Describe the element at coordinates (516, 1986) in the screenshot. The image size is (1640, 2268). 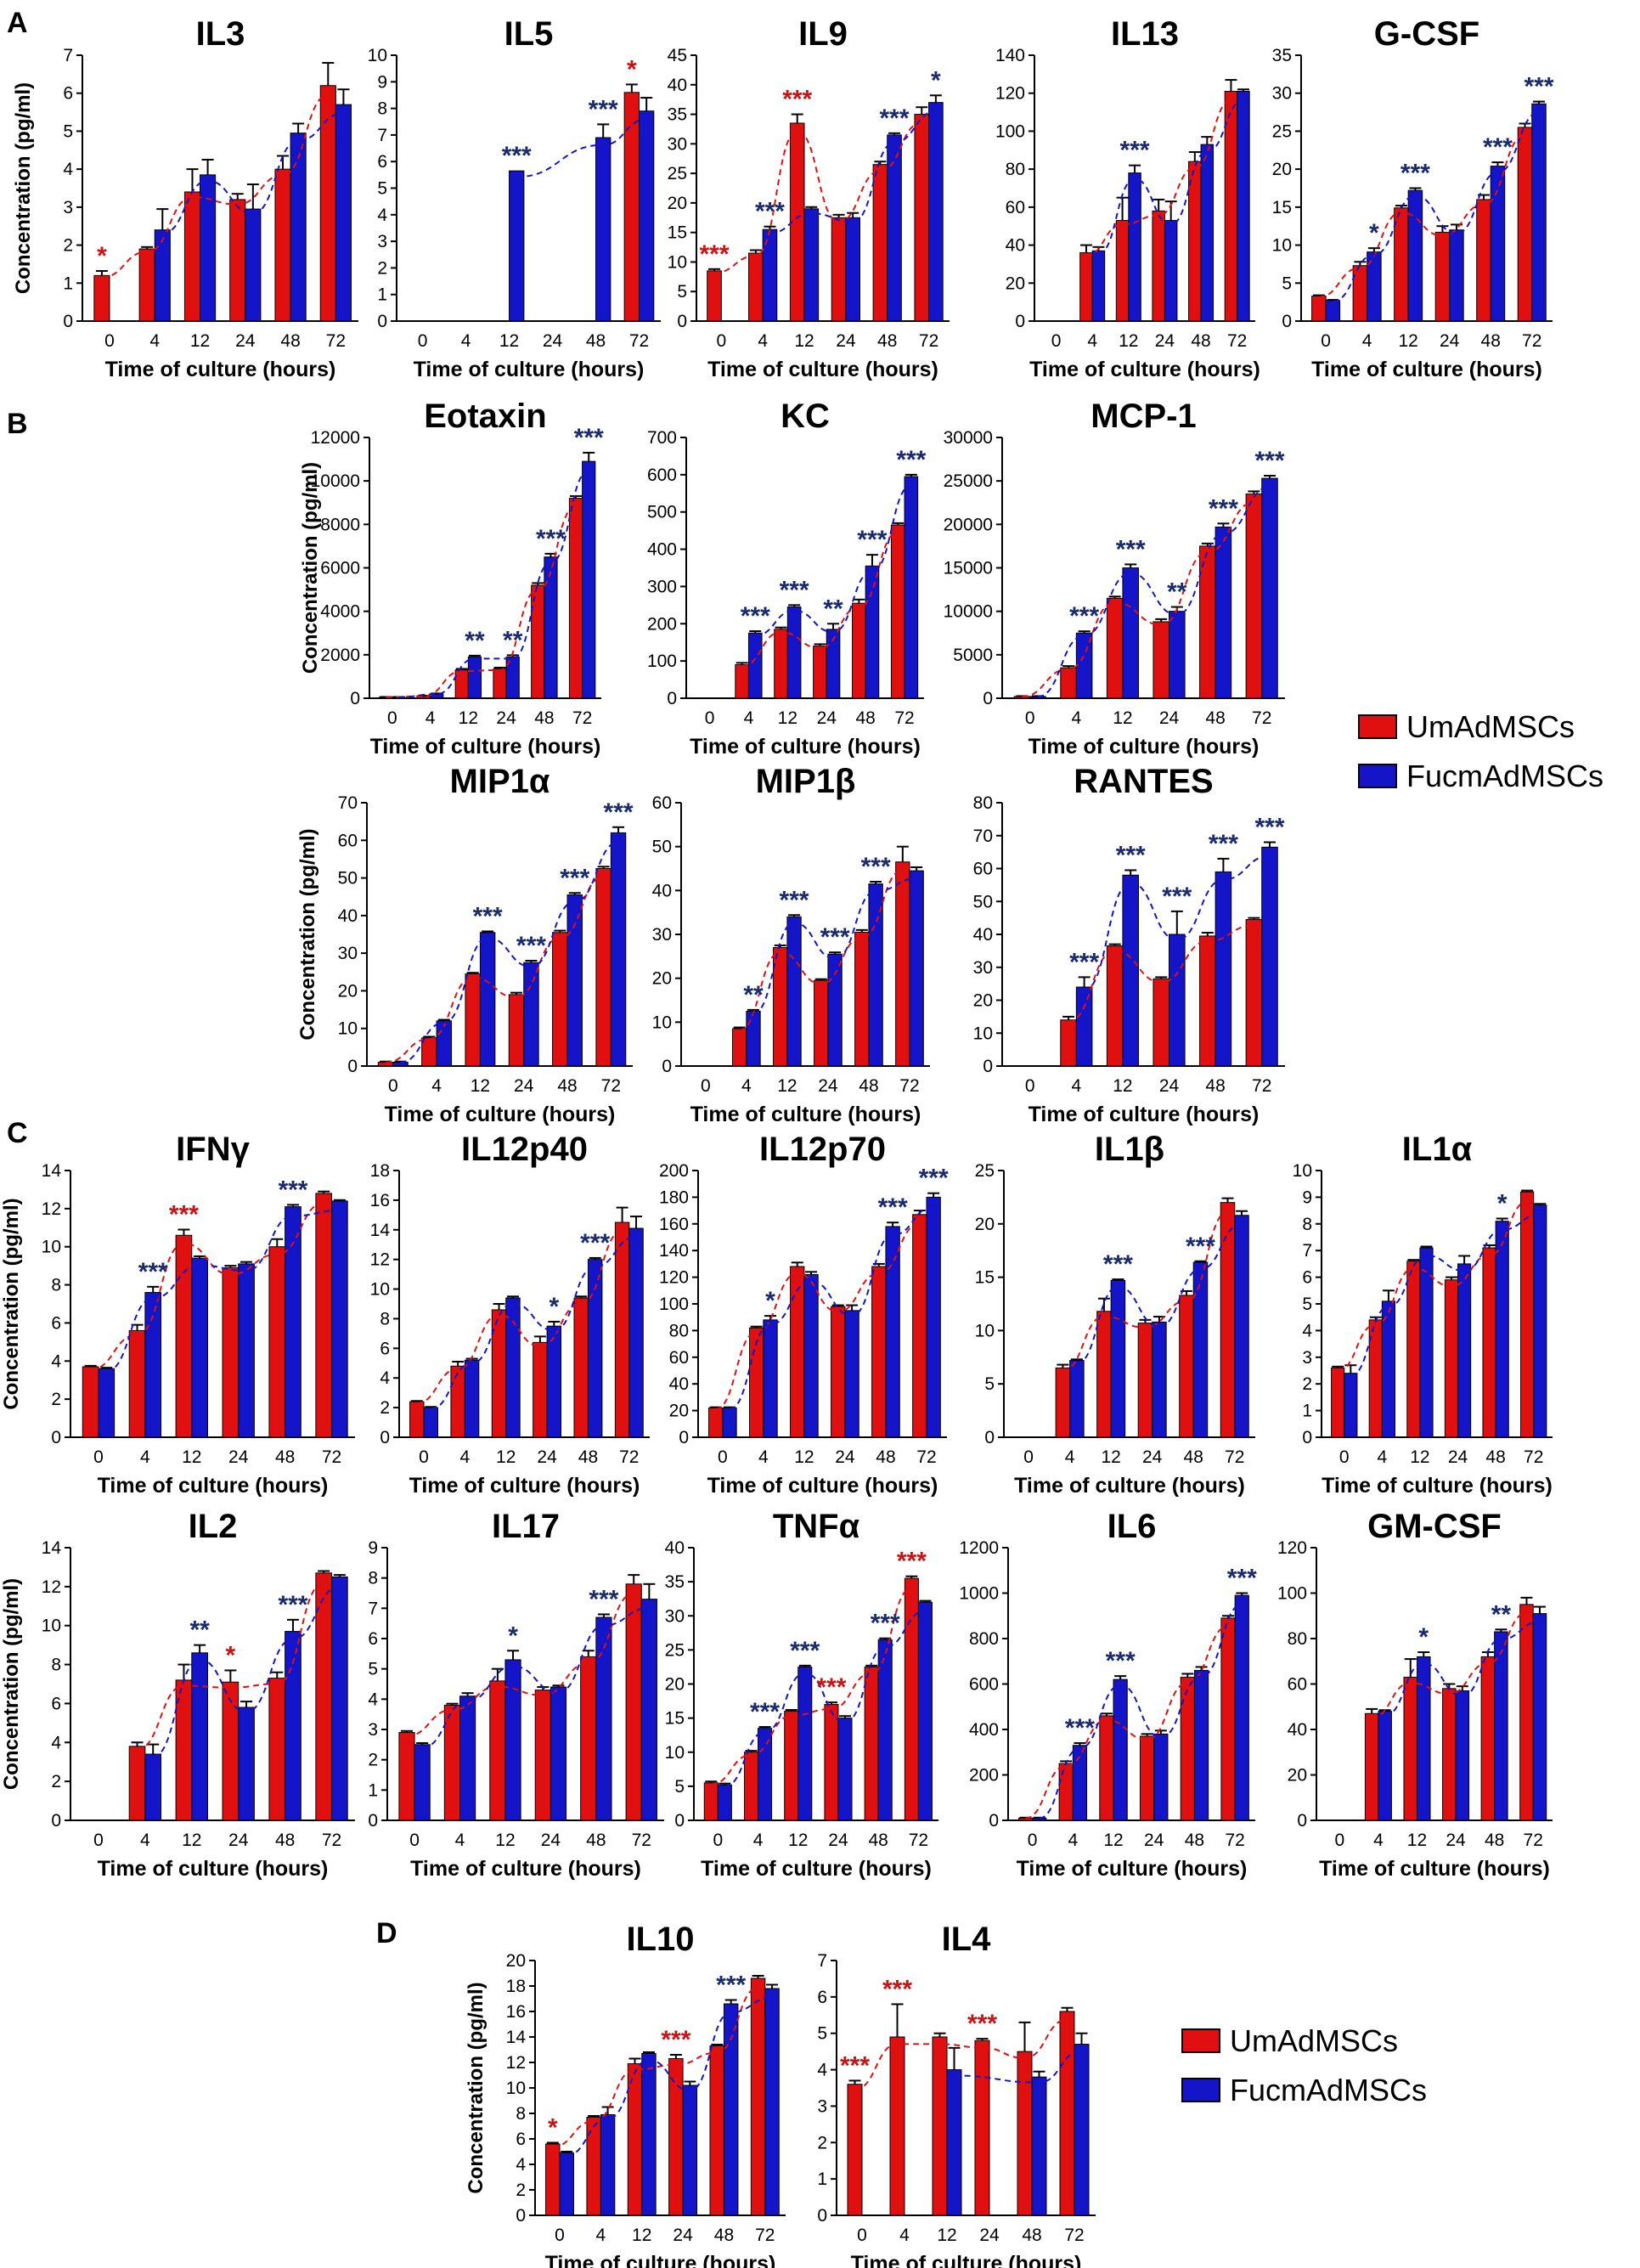
I see `y-tick-label: 18` at that location.